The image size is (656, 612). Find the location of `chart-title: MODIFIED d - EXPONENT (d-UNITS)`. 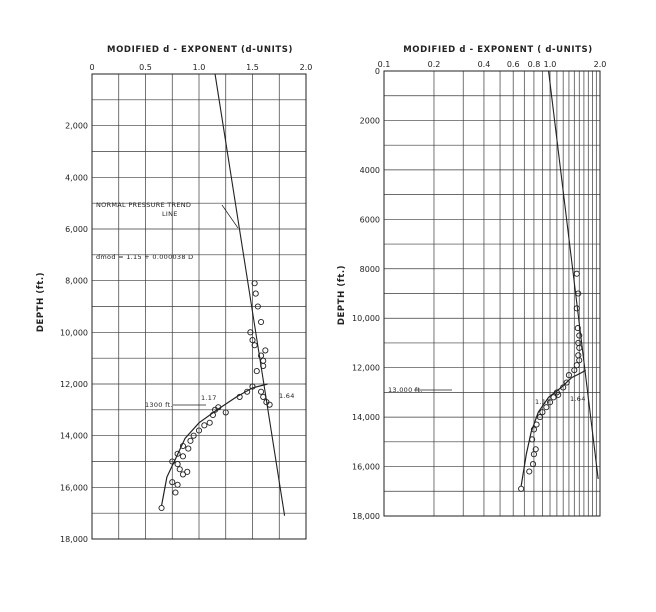

chart-title: MODIFIED d - EXPONENT (d-UNITS) is located at coordinates (200, 50).